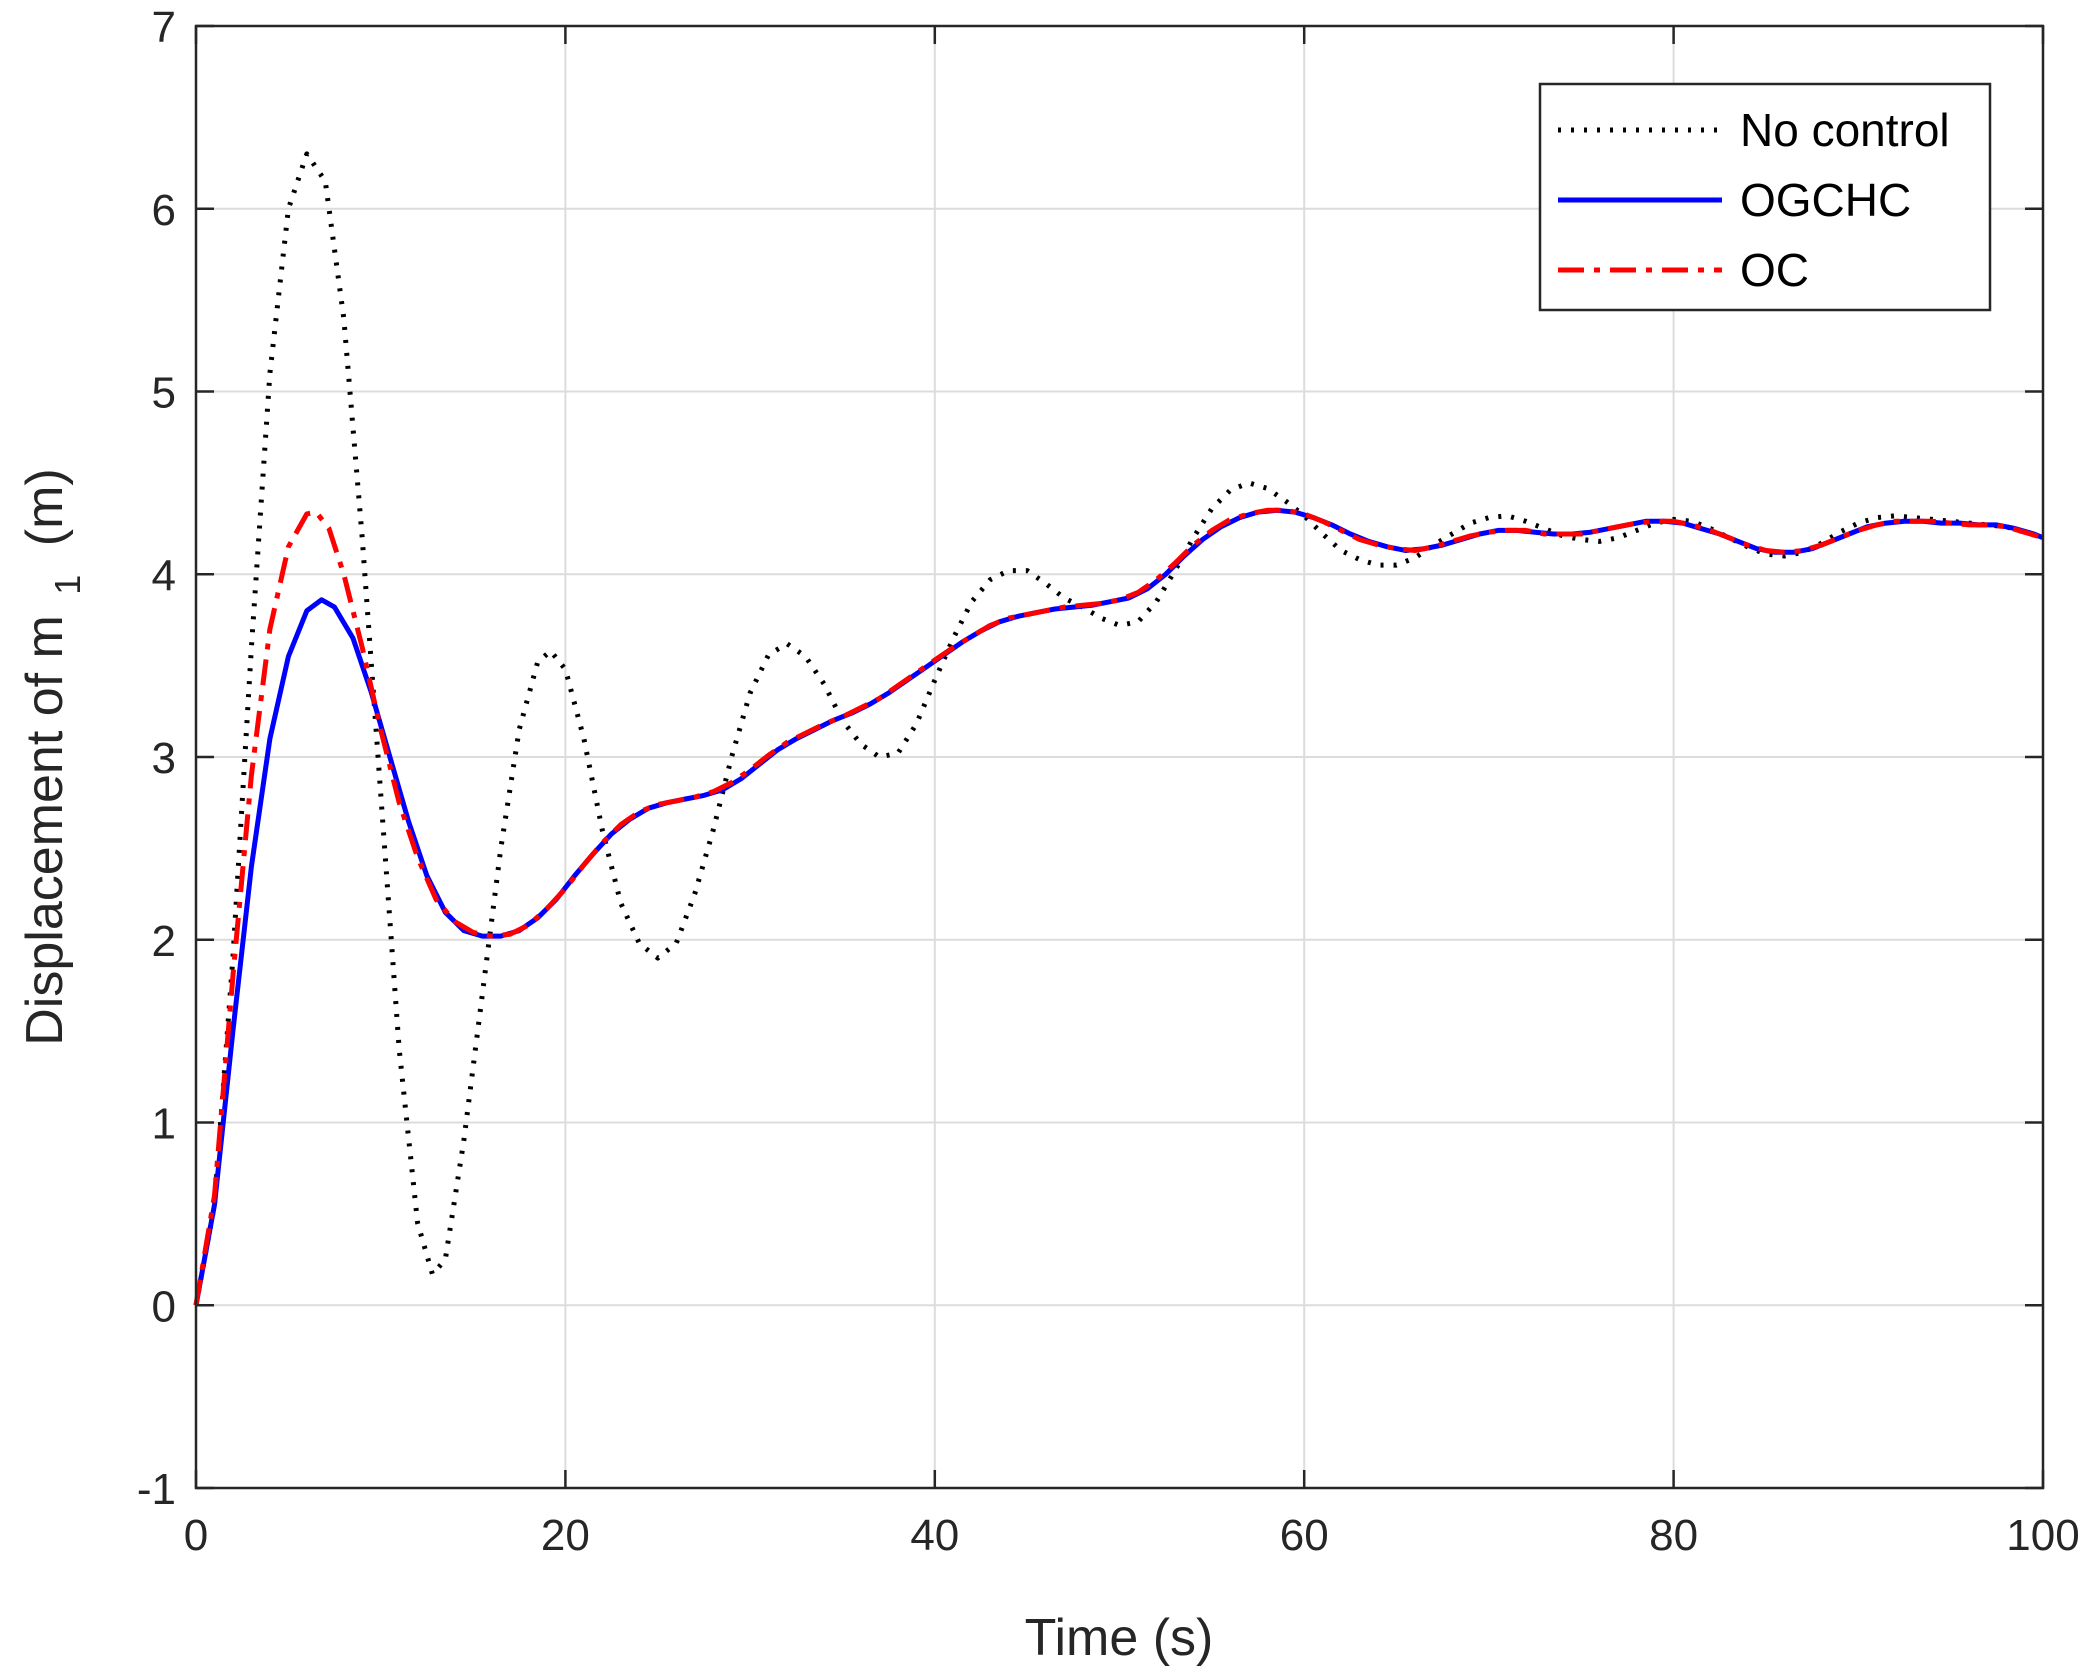 The height and width of the screenshot is (1676, 2094). What do you see at coordinates (934, 1535) in the screenshot?
I see `x-tick-label: 40` at bounding box center [934, 1535].